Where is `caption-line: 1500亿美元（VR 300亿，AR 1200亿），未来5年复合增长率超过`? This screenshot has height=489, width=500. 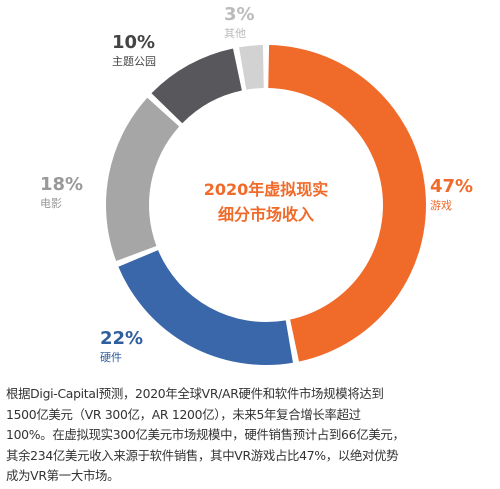 caption-line: 1500亿美元（VR 300亿，AR 1200亿），未来5年复合增长率超过 is located at coordinates (183, 414).